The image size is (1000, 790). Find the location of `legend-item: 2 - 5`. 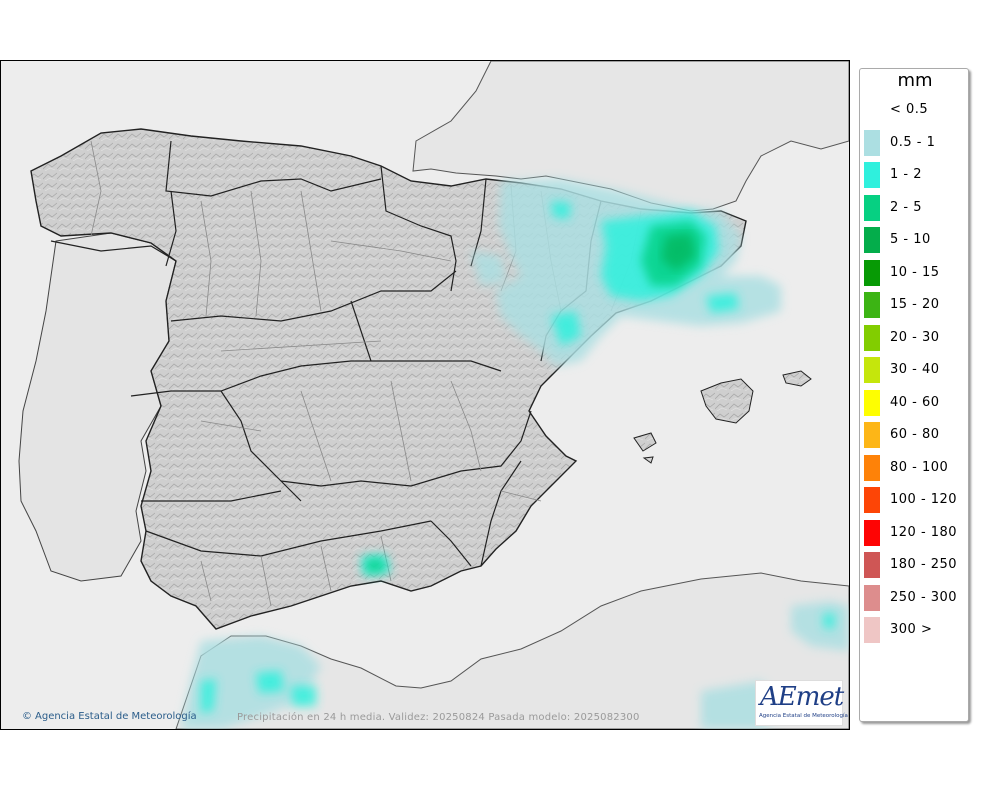

legend-item: 2 - 5 is located at coordinates (914, 207).